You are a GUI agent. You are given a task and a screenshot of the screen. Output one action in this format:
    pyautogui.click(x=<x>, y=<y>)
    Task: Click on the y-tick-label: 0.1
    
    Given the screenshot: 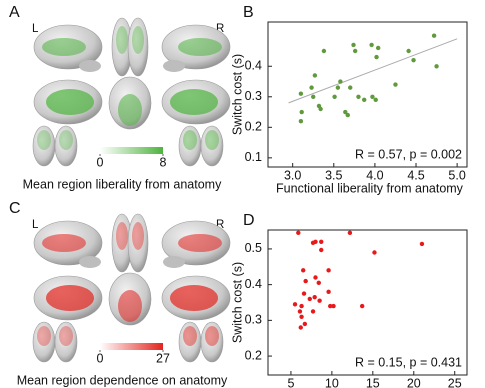 What is the action you would take?
    pyautogui.click(x=253, y=157)
    